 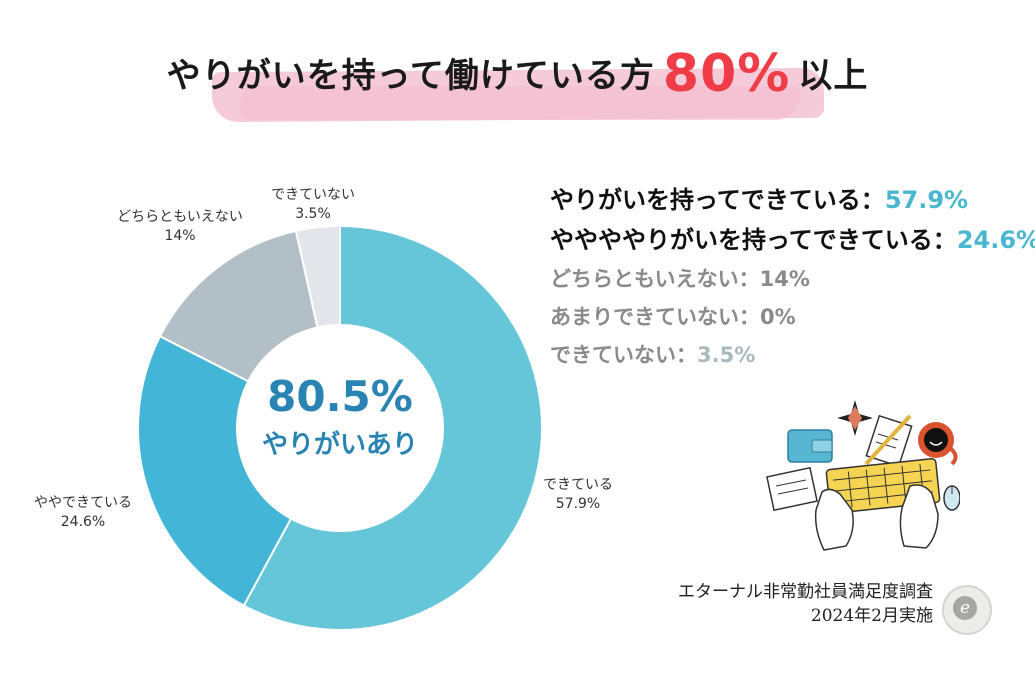 I want to click on legend-item: あまりできていない：0%, so click(x=792, y=317).